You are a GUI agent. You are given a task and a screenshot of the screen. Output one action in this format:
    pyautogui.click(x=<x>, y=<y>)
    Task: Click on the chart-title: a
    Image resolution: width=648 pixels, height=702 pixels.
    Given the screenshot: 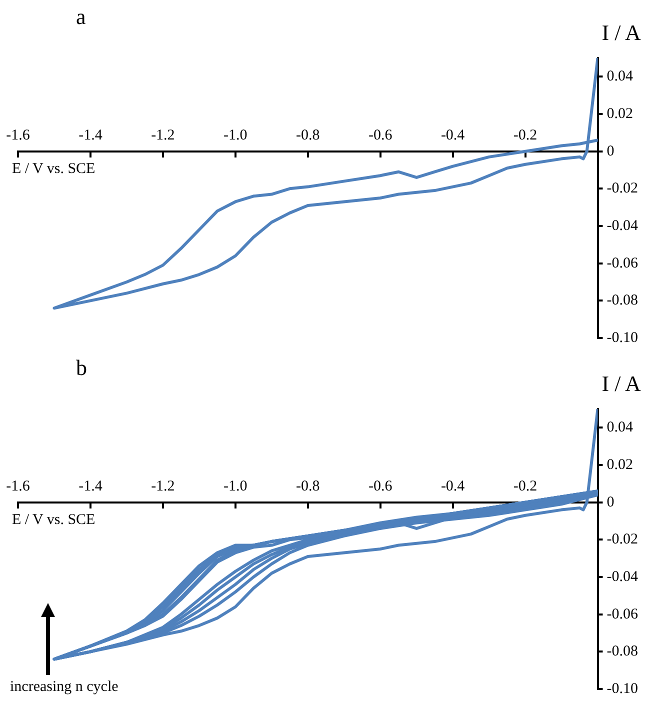 What is the action you would take?
    pyautogui.click(x=81, y=17)
    